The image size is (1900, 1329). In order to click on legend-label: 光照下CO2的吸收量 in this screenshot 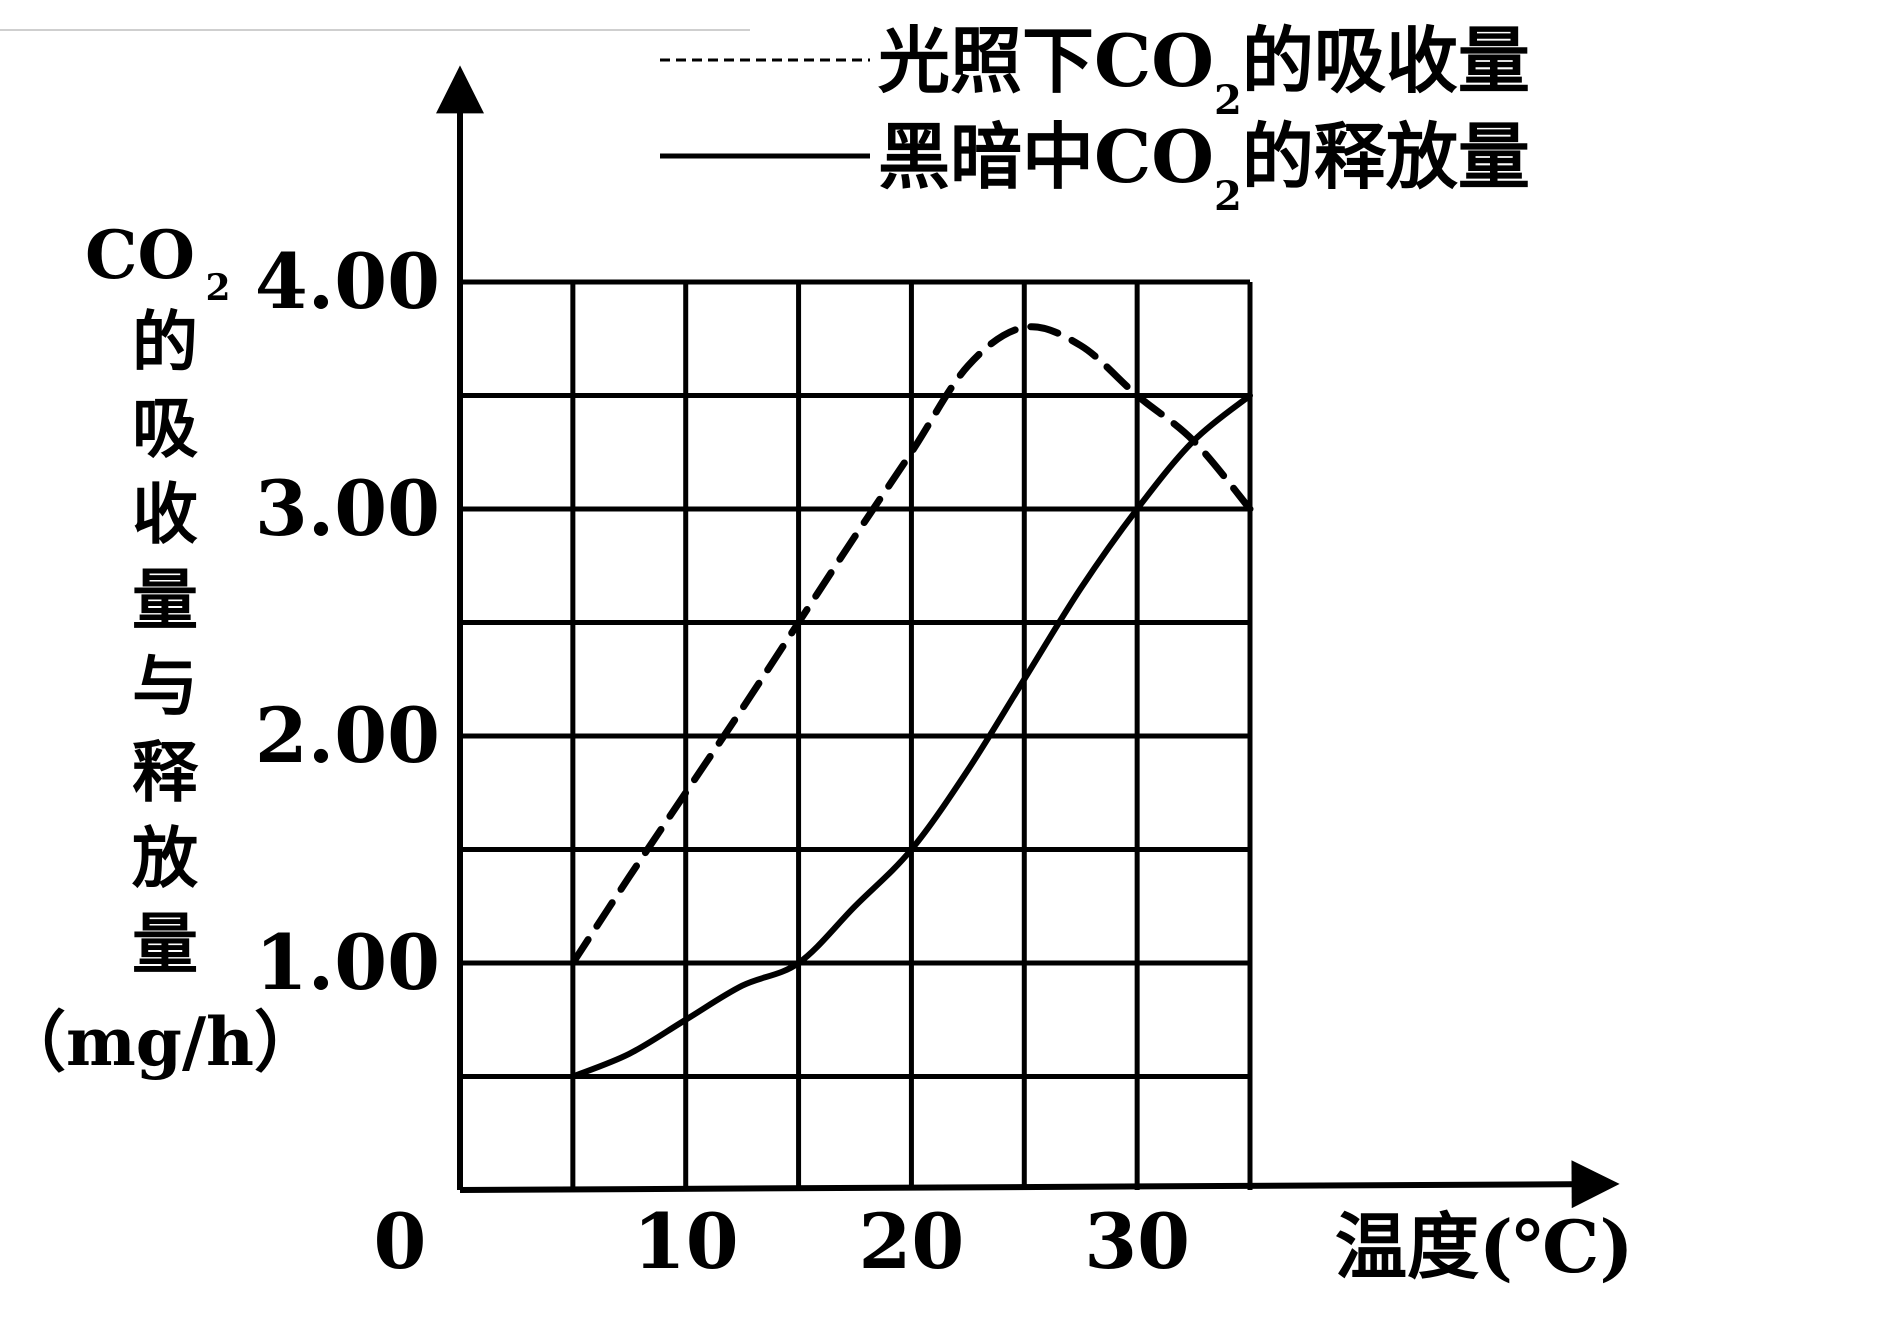, I will do `click(1204, 71)`.